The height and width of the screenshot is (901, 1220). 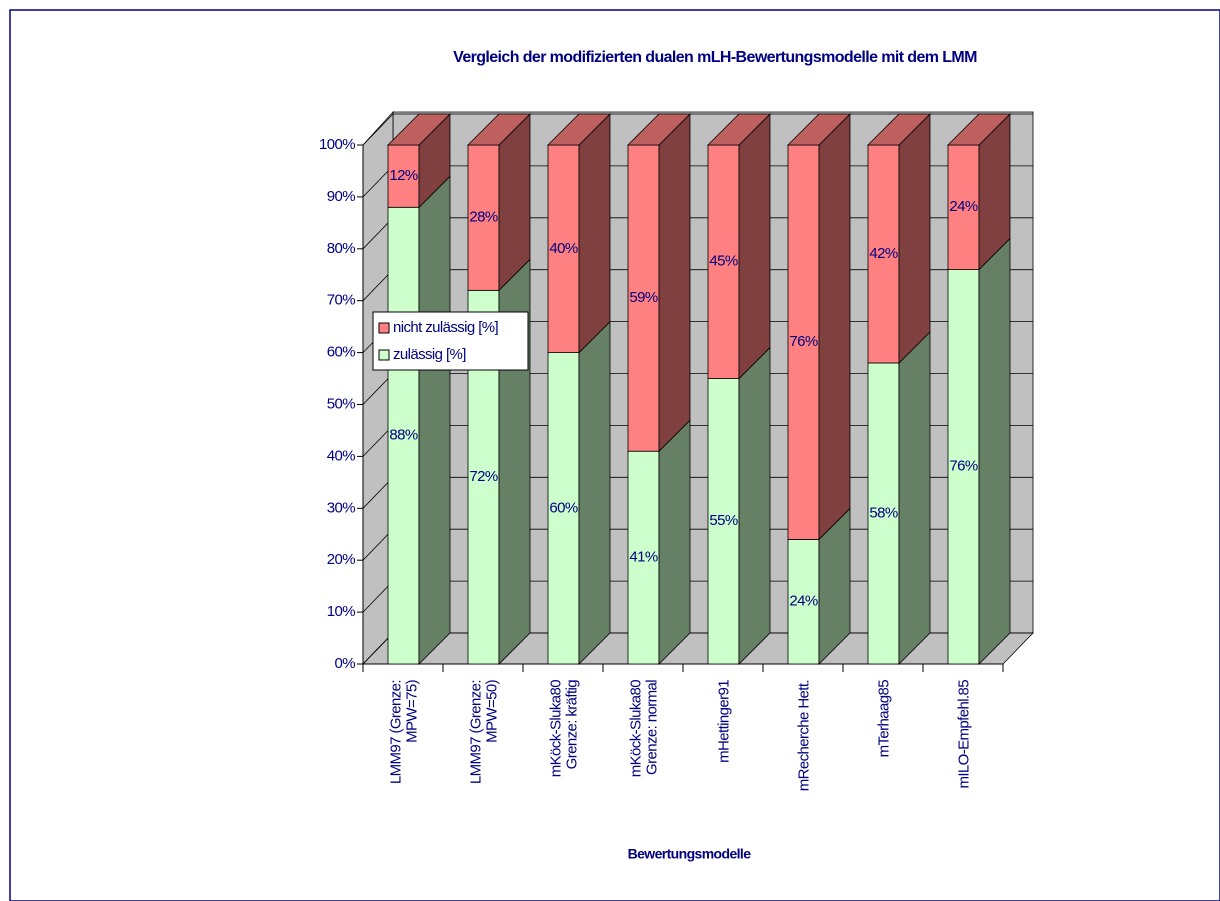 What do you see at coordinates (803, 735) in the screenshot?
I see `x-tick-label: mRecherche Hett.` at bounding box center [803, 735].